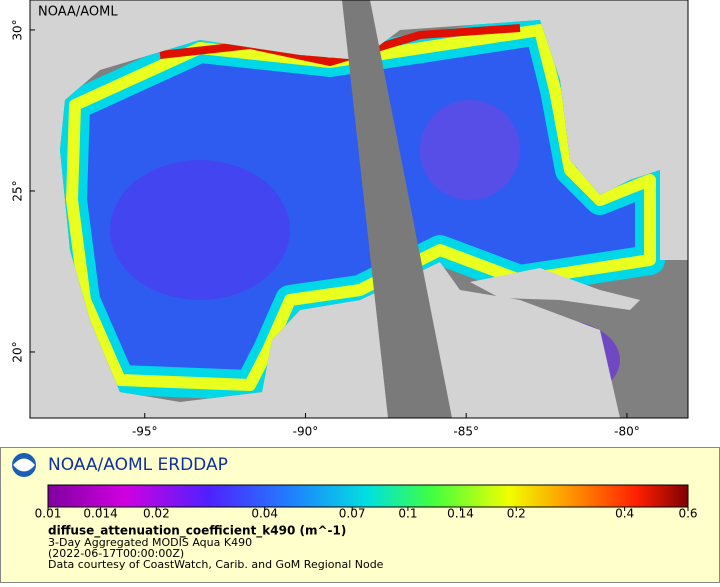 This screenshot has height=587, width=720. What do you see at coordinates (516, 514) in the screenshot?
I see `colorbar-tick-label: 0.2` at bounding box center [516, 514].